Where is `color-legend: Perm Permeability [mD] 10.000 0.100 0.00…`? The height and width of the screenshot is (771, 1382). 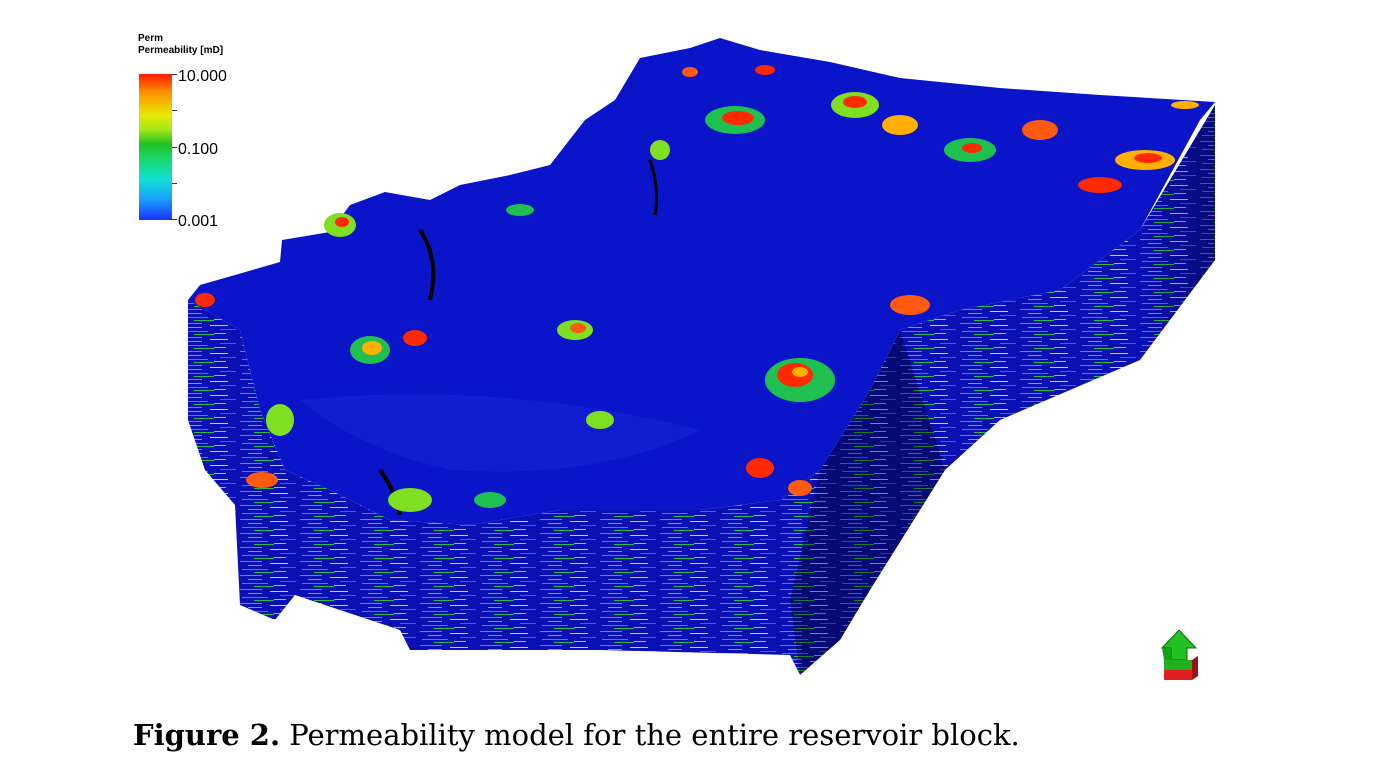 color-legend: Perm Permeability [mD] 10.000 0.100 0.00… is located at coordinates (201, 133).